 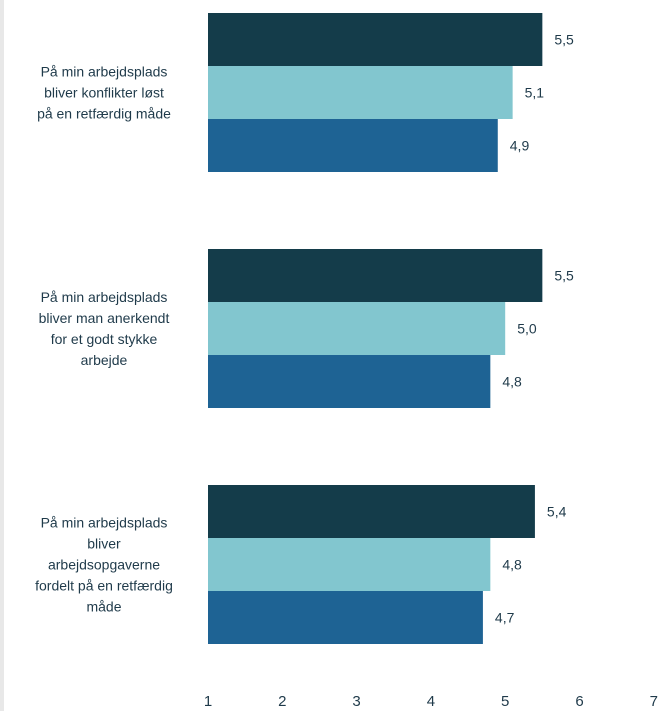 What do you see at coordinates (104, 318) in the screenshot?
I see `category-label-line: bliver man anerkendt` at bounding box center [104, 318].